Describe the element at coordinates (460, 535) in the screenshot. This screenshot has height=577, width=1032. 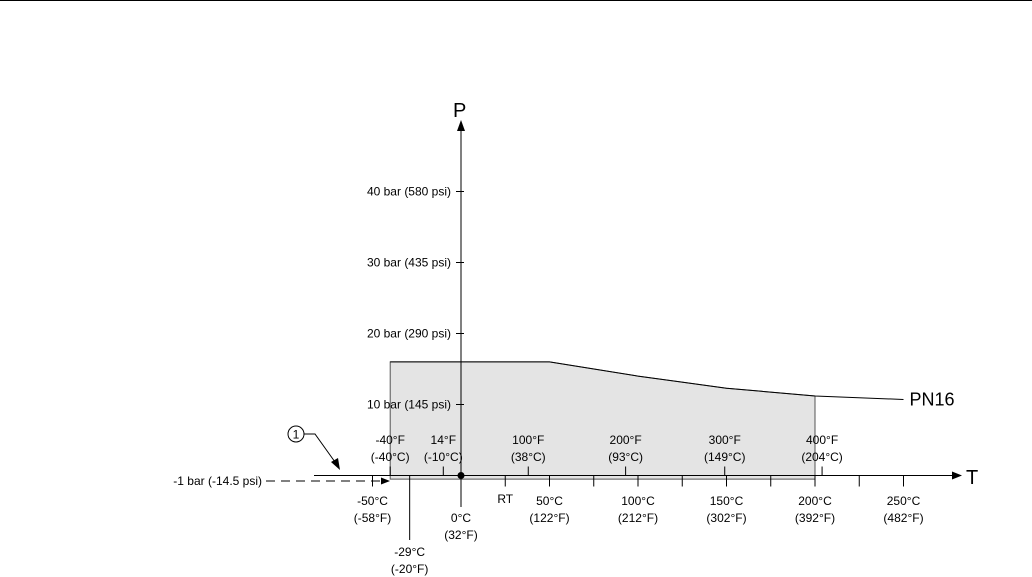
I see `c-tick-sub-label: (32°F)` at that location.